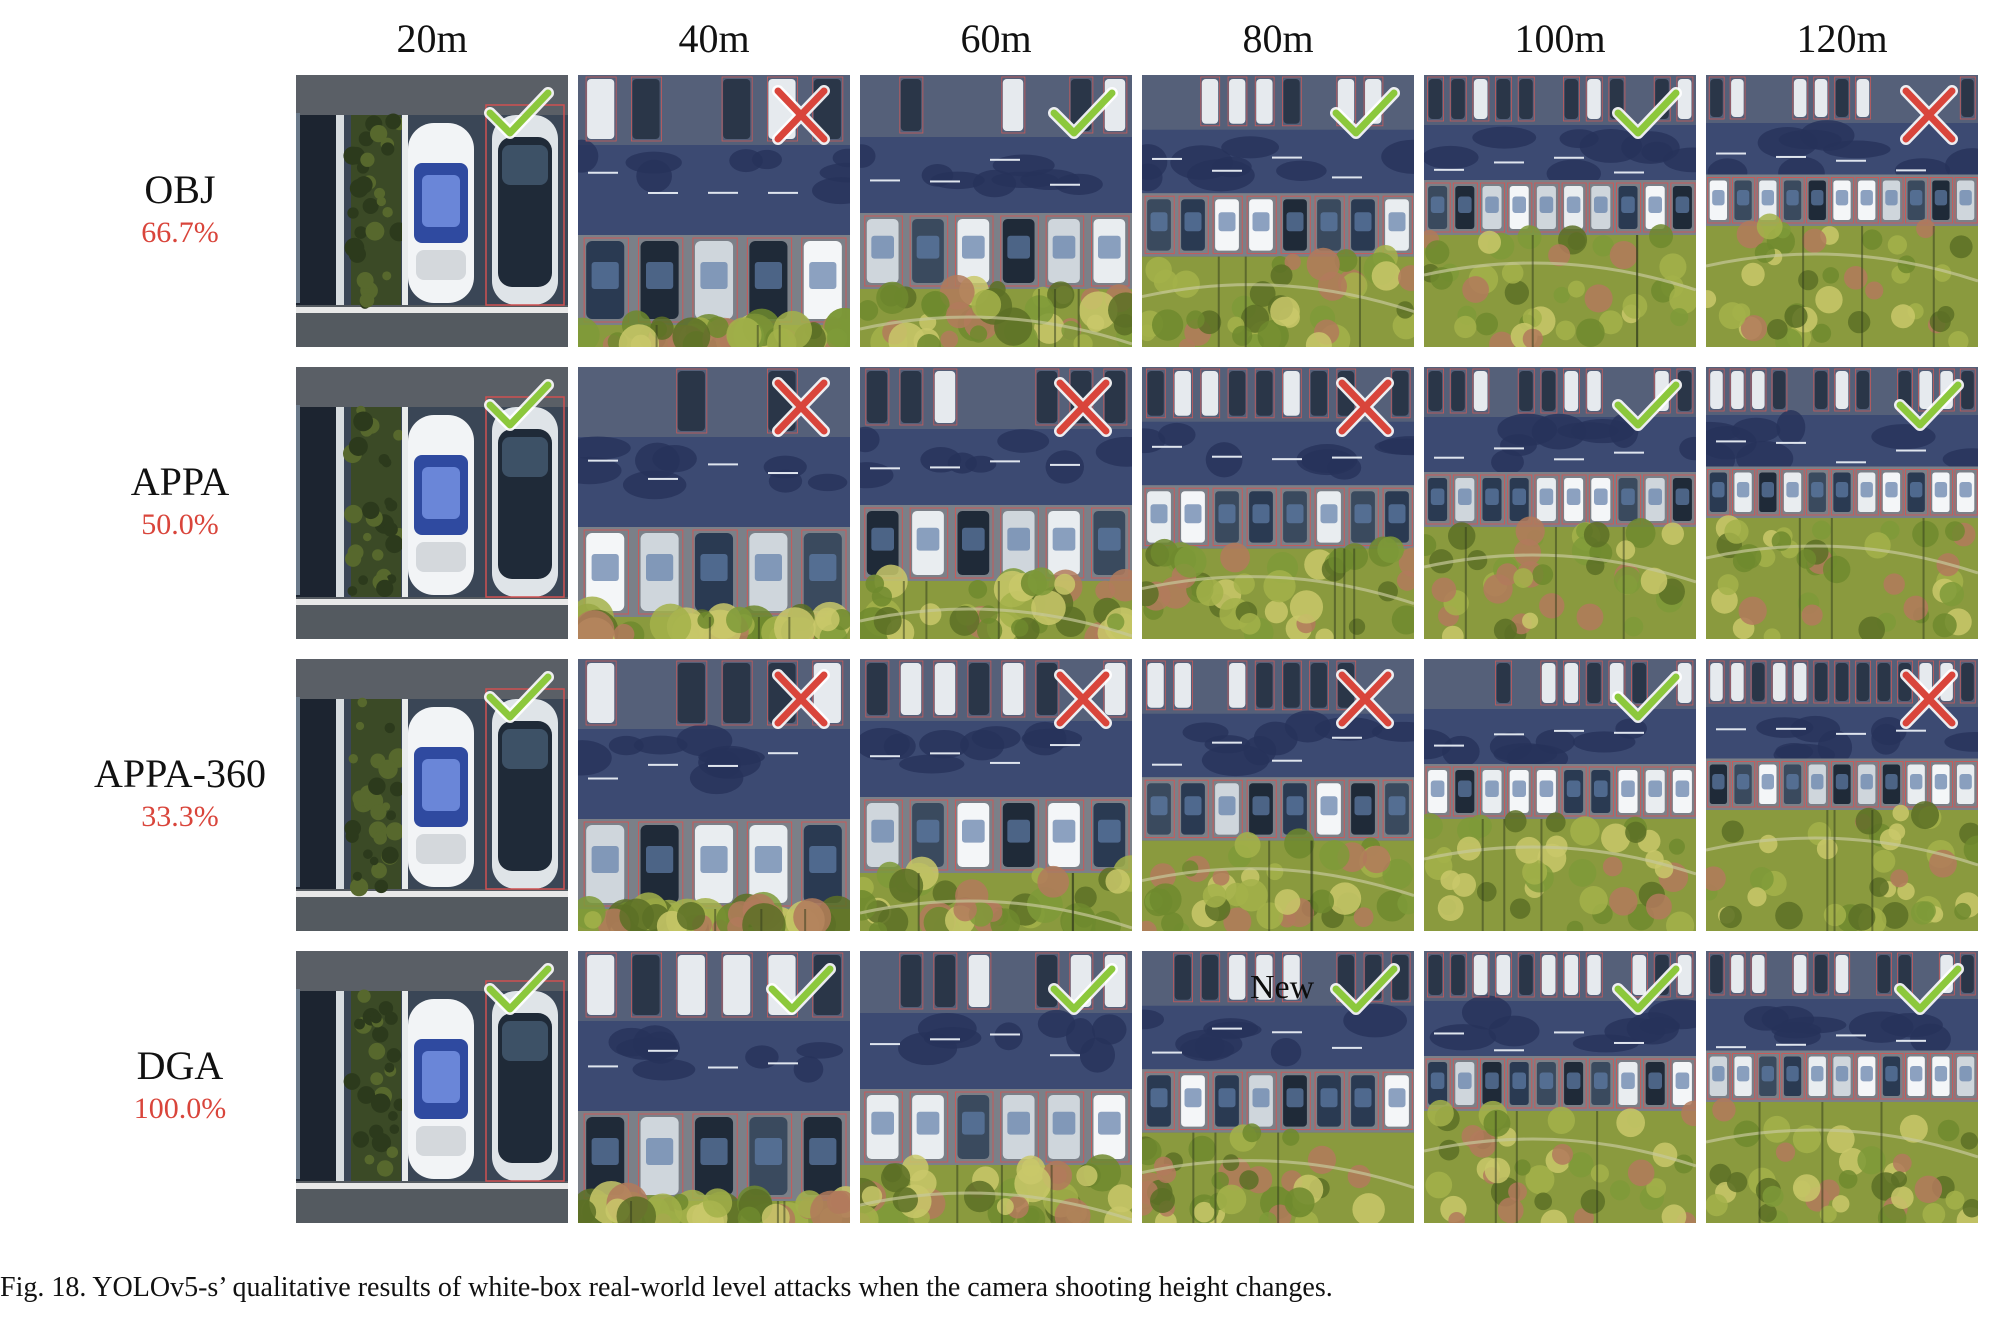 The image size is (1990, 1320). Describe the element at coordinates (1560, 38) in the screenshot. I see `column-header: 100m` at that location.